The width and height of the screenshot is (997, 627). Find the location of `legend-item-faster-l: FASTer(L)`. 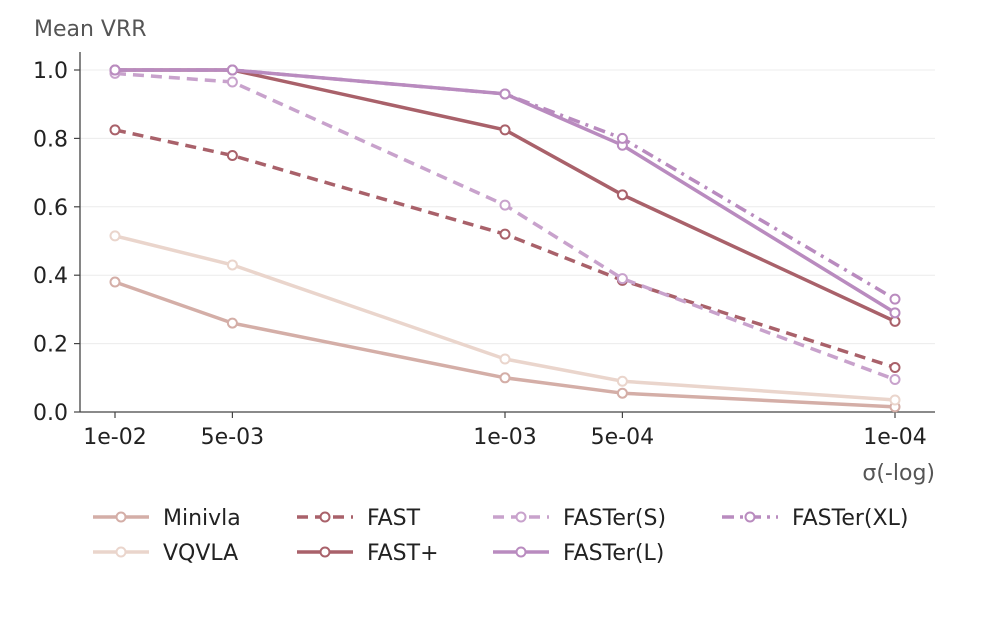

legend-item-faster-l: FASTer(L) is located at coordinates (578, 553).